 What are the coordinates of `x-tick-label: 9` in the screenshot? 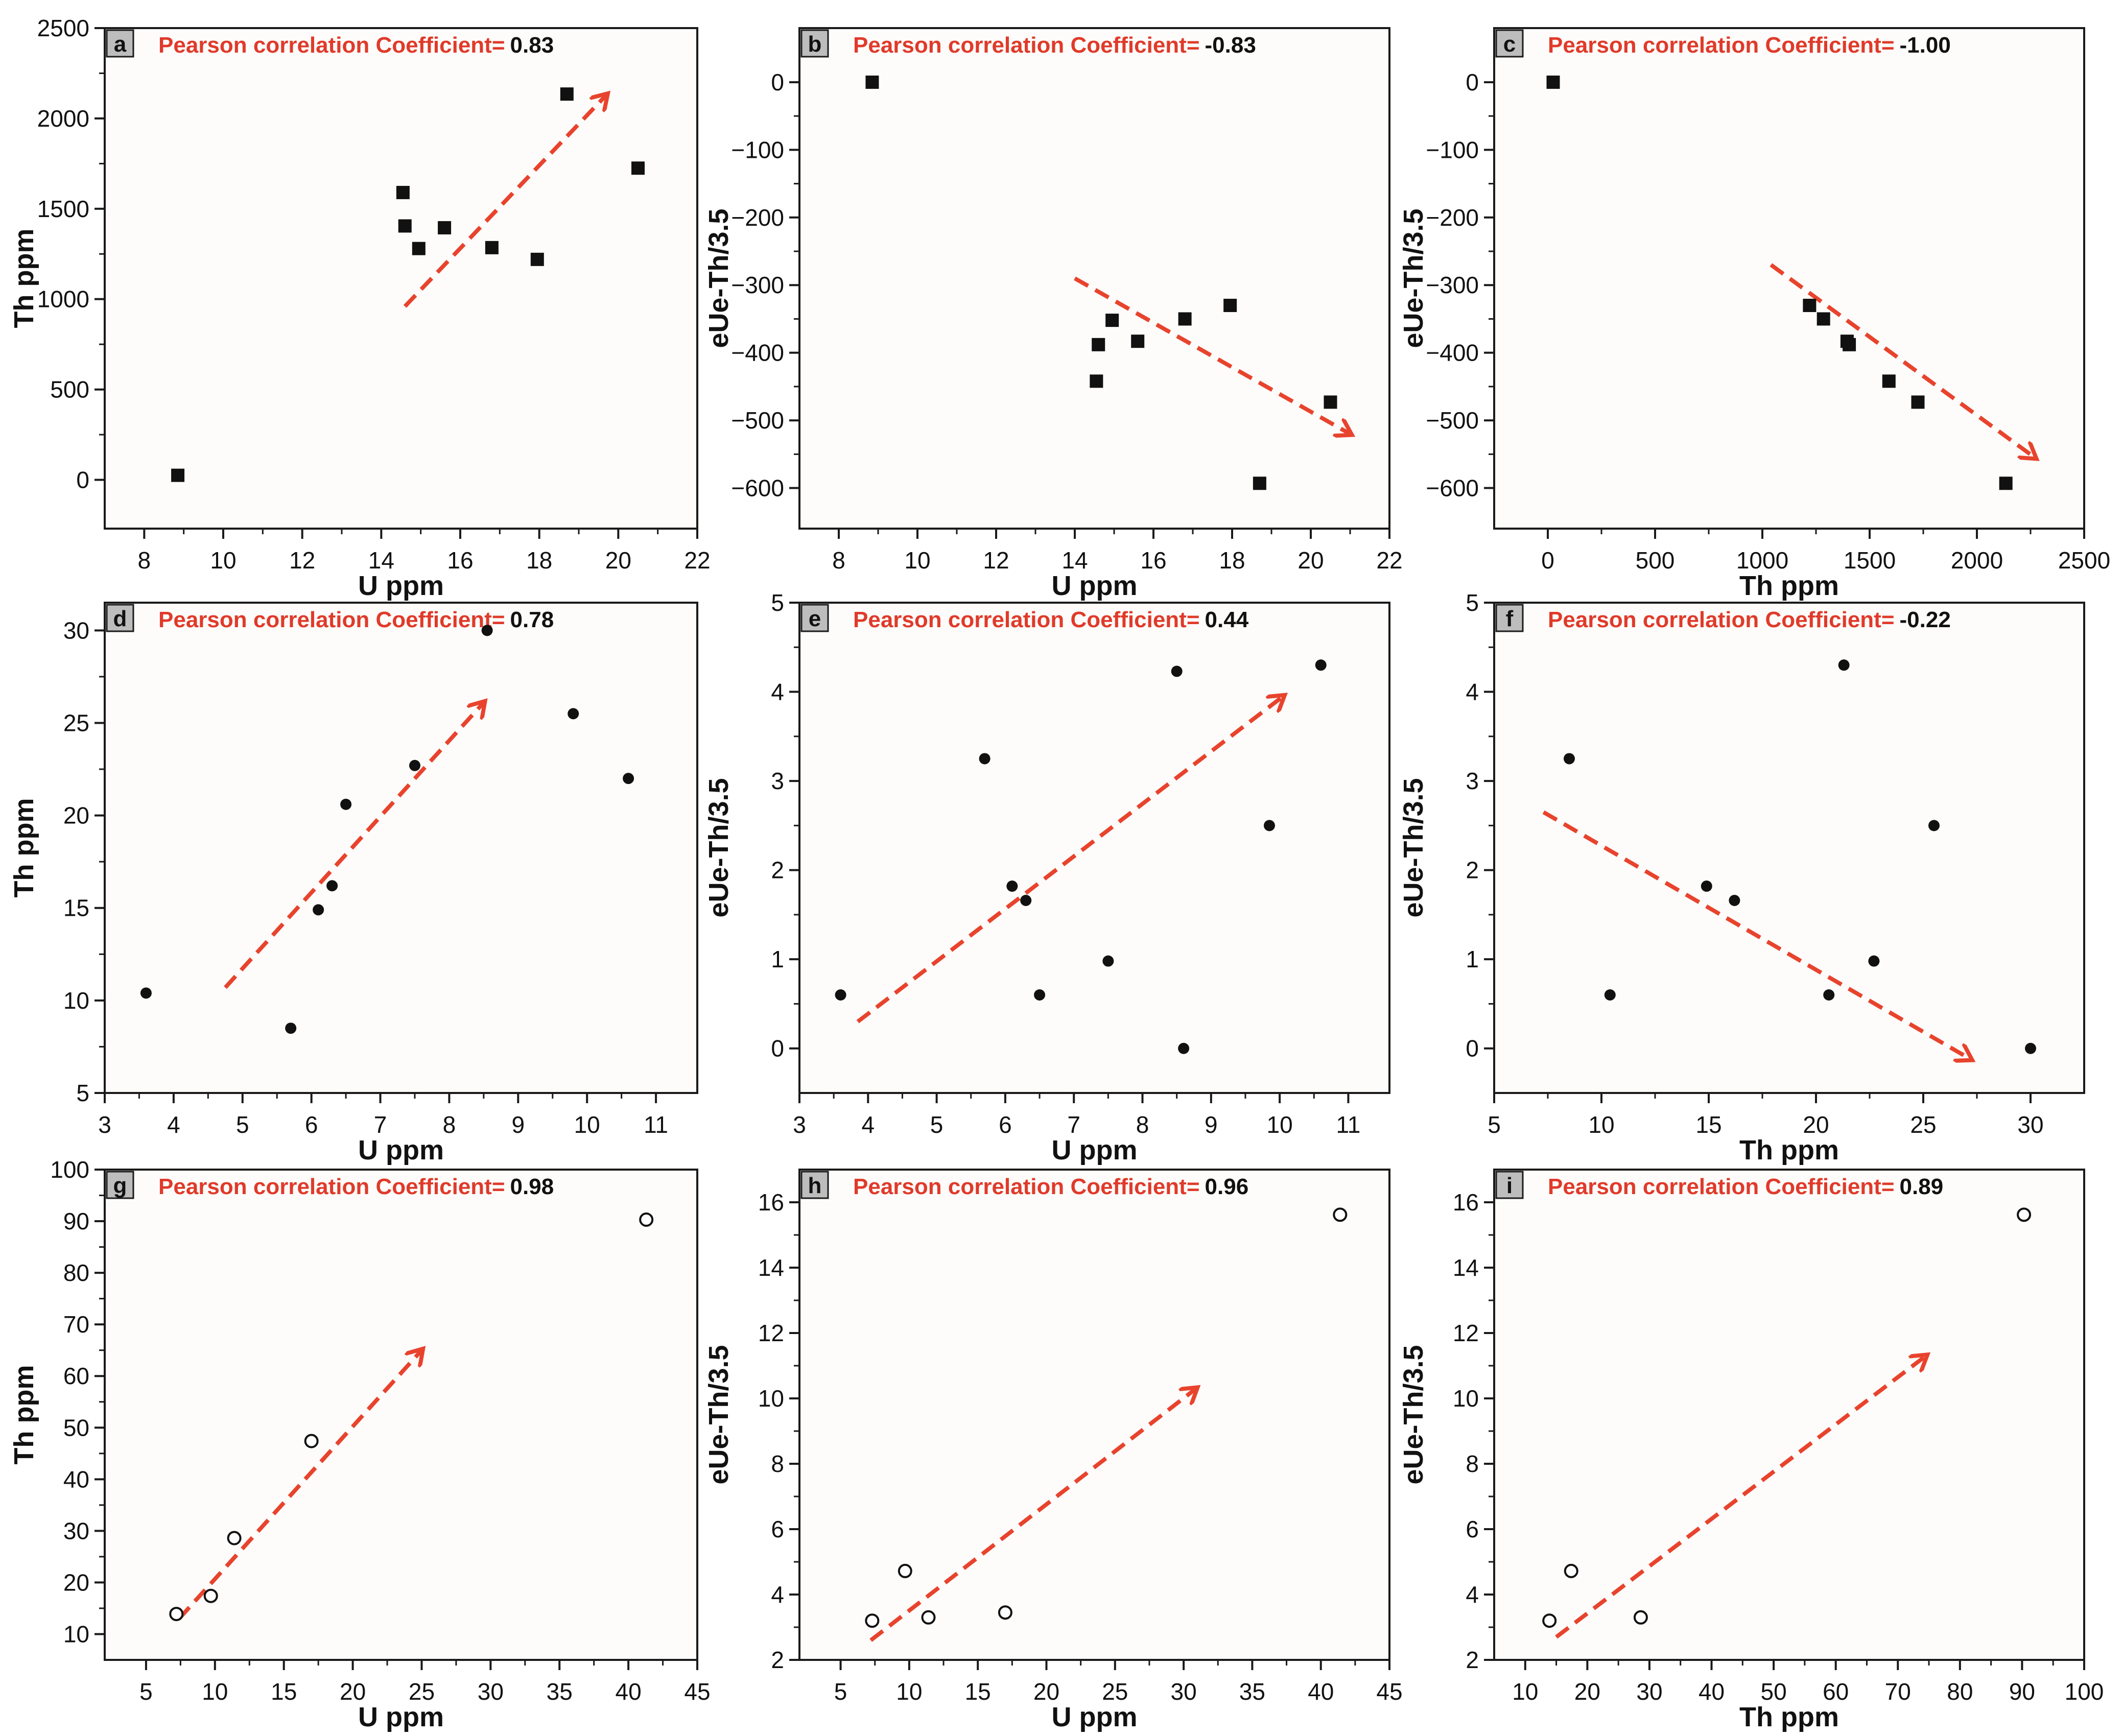 It's located at (1211, 1124).